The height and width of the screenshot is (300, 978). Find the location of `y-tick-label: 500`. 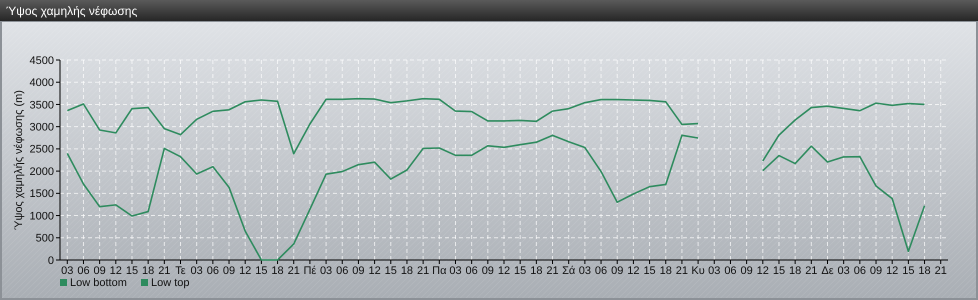

y-tick-label: 500 is located at coordinates (45, 238).